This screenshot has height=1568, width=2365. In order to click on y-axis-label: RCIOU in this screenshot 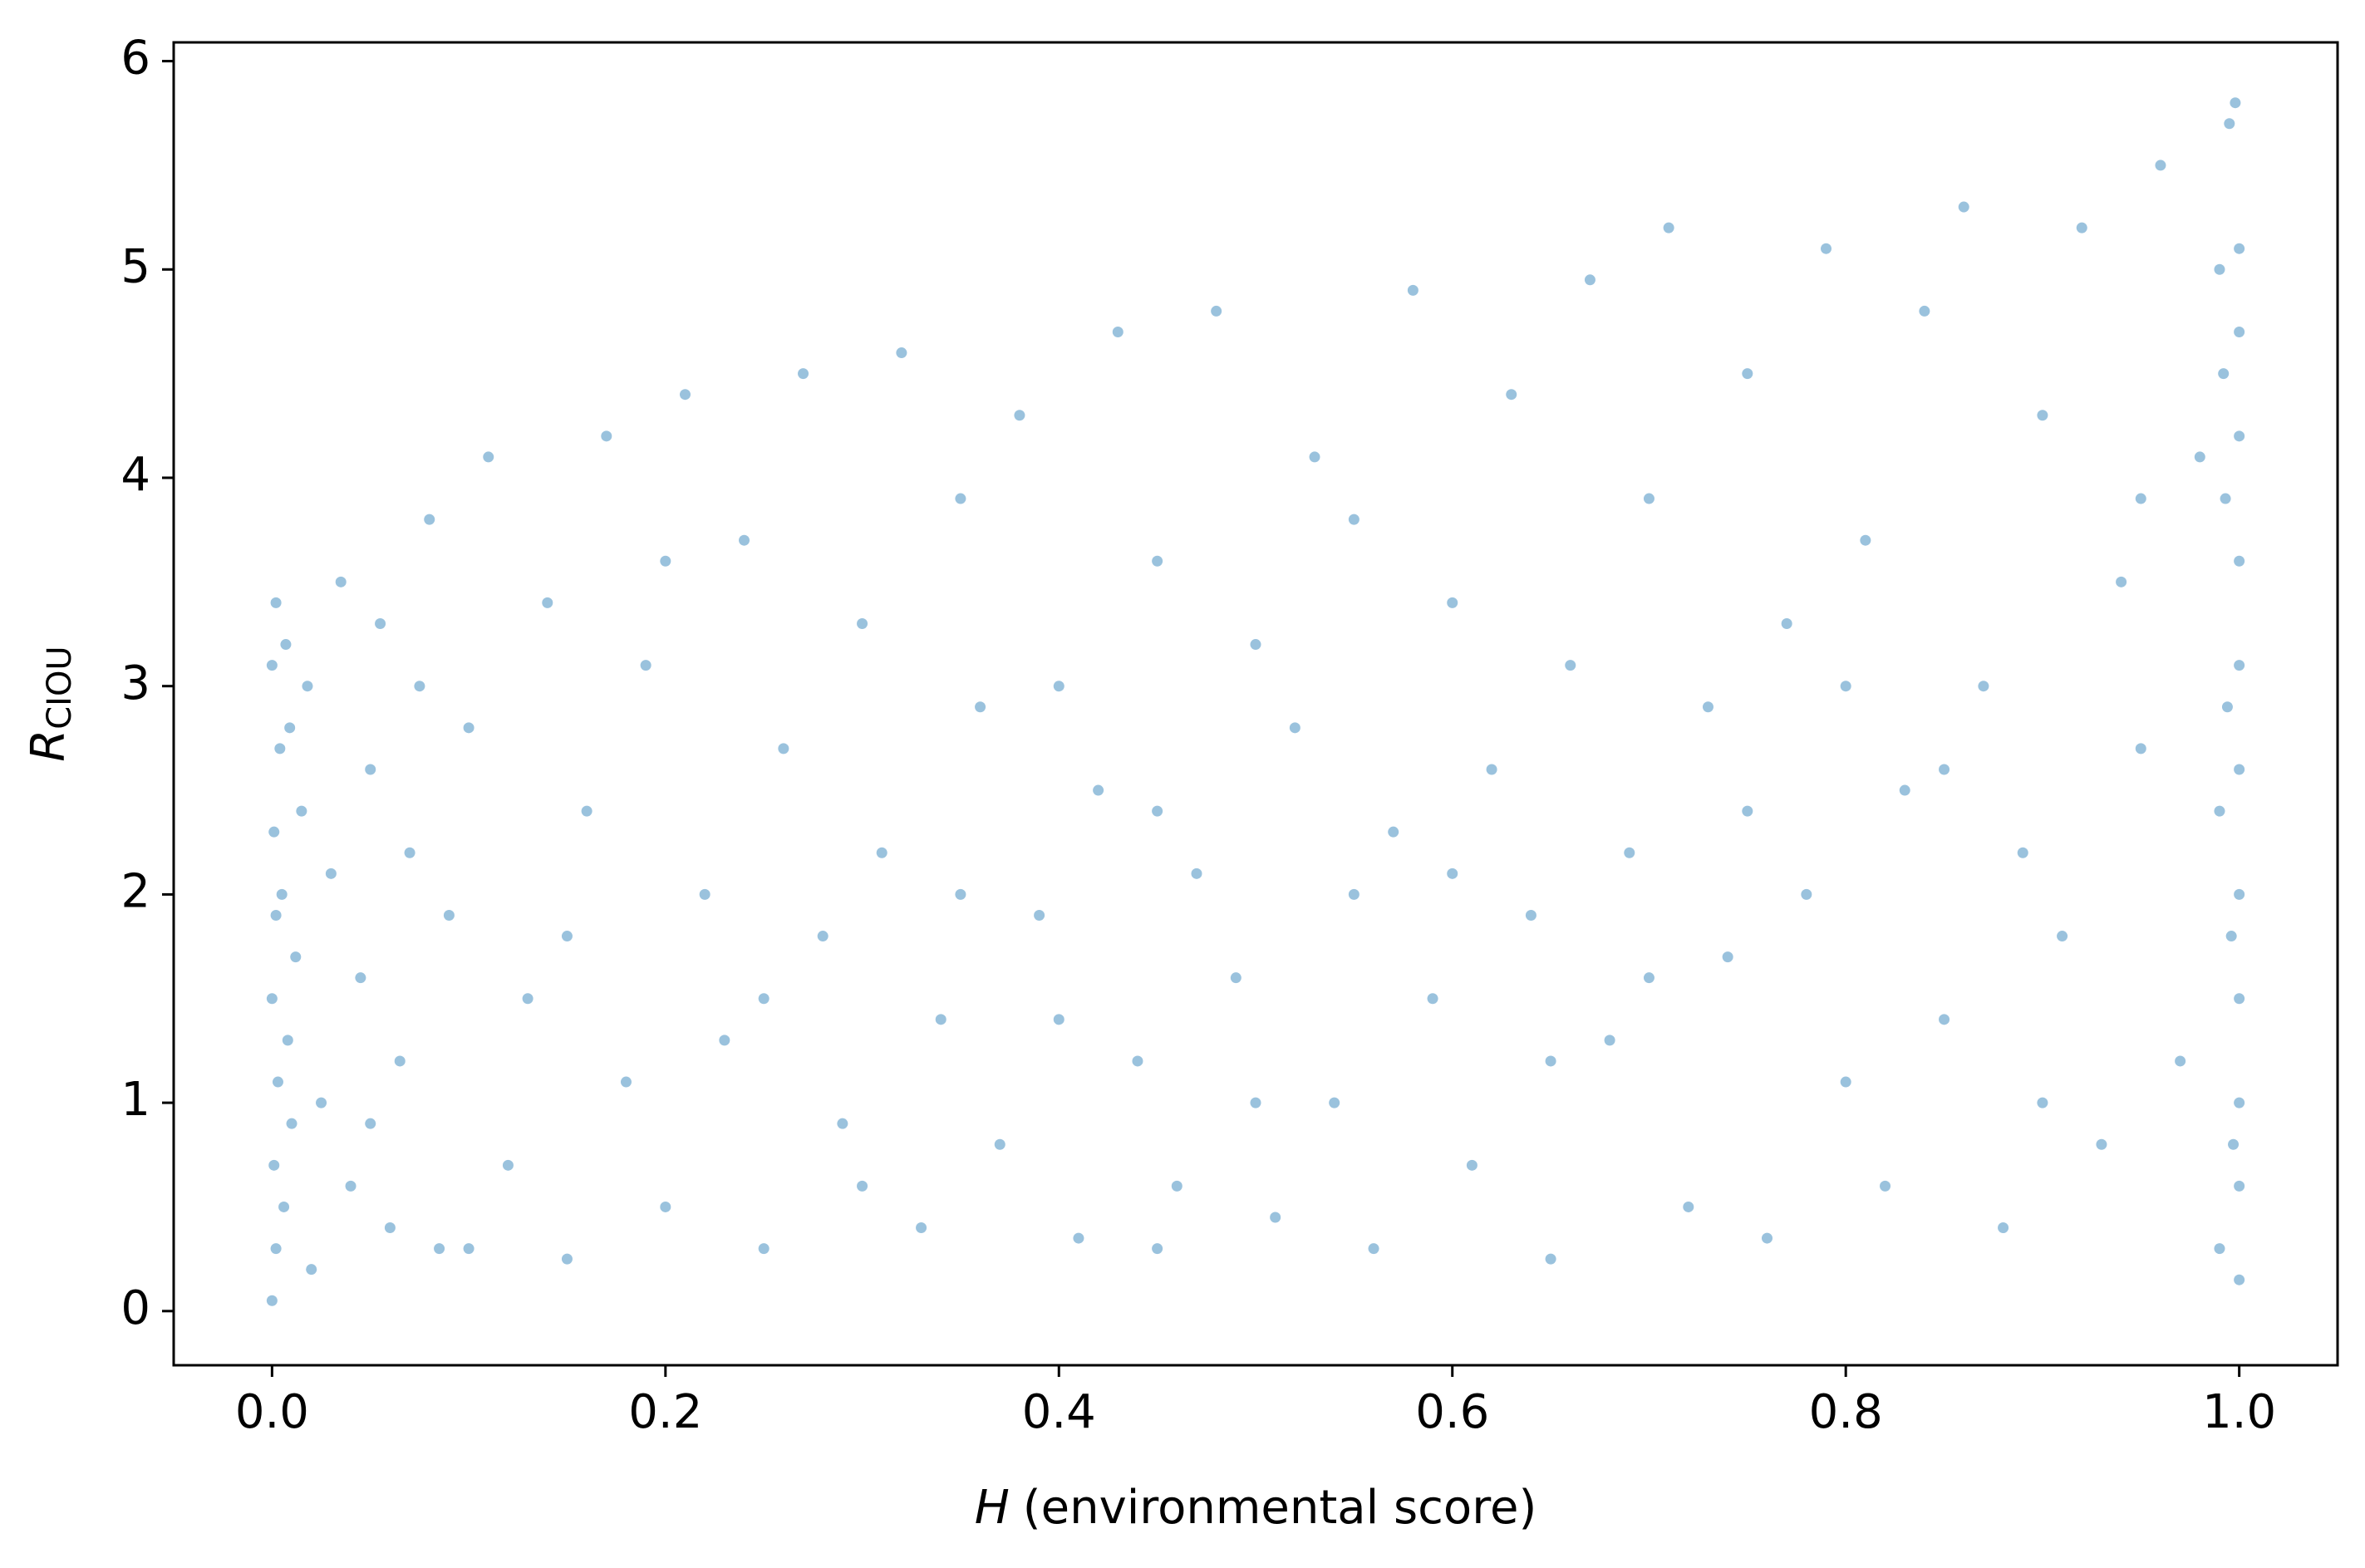, I will do `click(50, 703)`.